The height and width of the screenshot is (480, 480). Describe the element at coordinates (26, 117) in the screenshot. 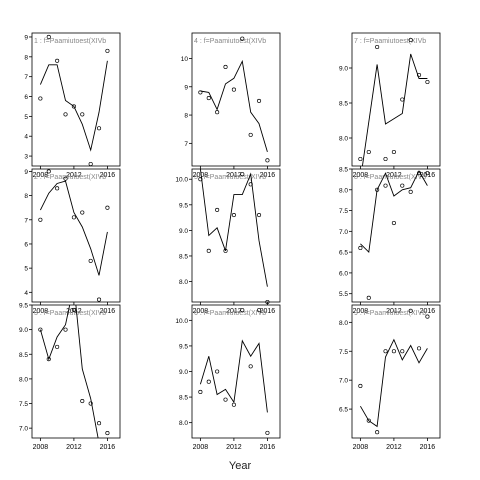

I see `panel-1-ytick-label: 5` at that location.